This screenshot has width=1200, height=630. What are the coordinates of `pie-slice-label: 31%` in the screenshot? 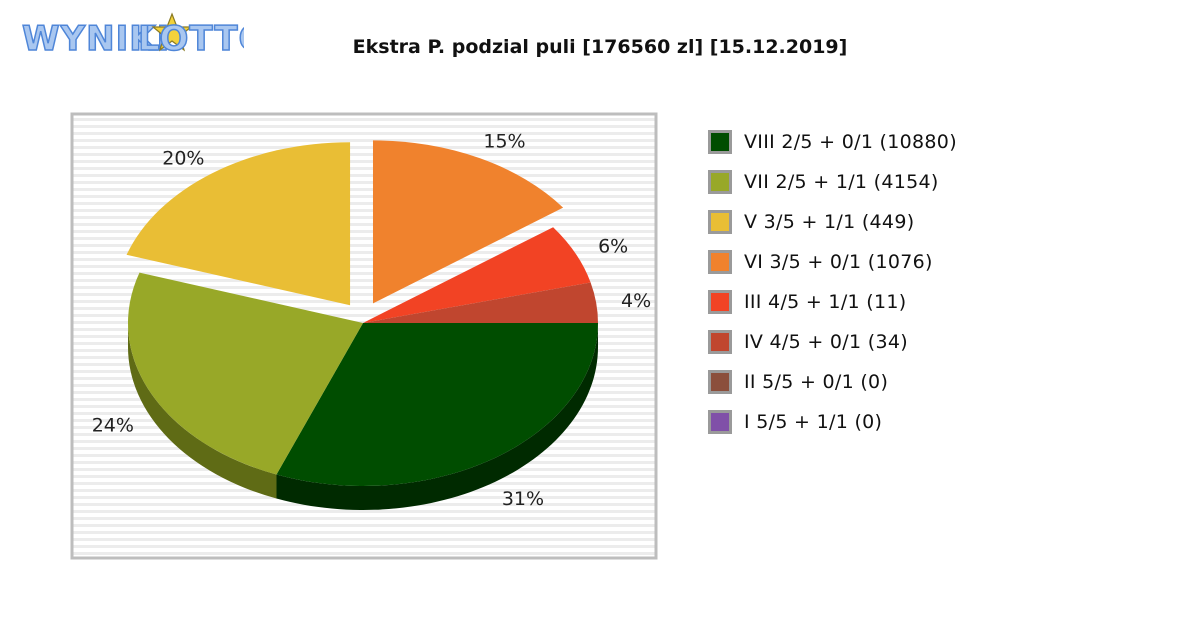 It's located at (523, 499).